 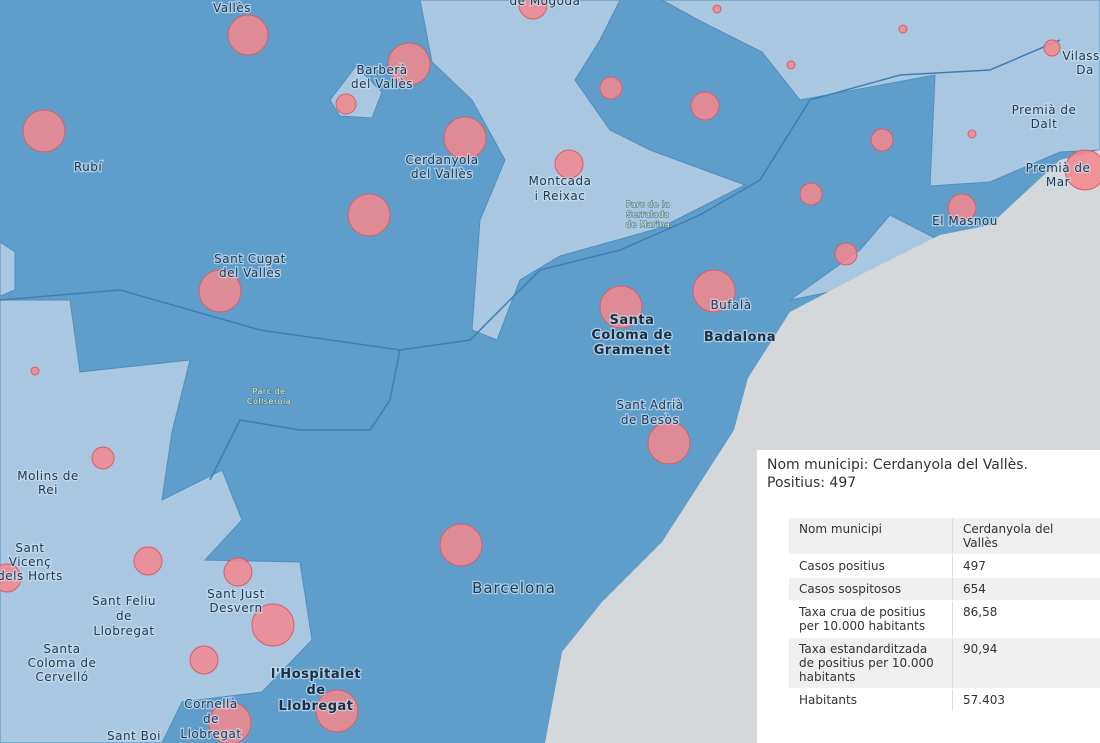 I want to click on place-label: Premià de Dalt, so click(x=1044, y=117).